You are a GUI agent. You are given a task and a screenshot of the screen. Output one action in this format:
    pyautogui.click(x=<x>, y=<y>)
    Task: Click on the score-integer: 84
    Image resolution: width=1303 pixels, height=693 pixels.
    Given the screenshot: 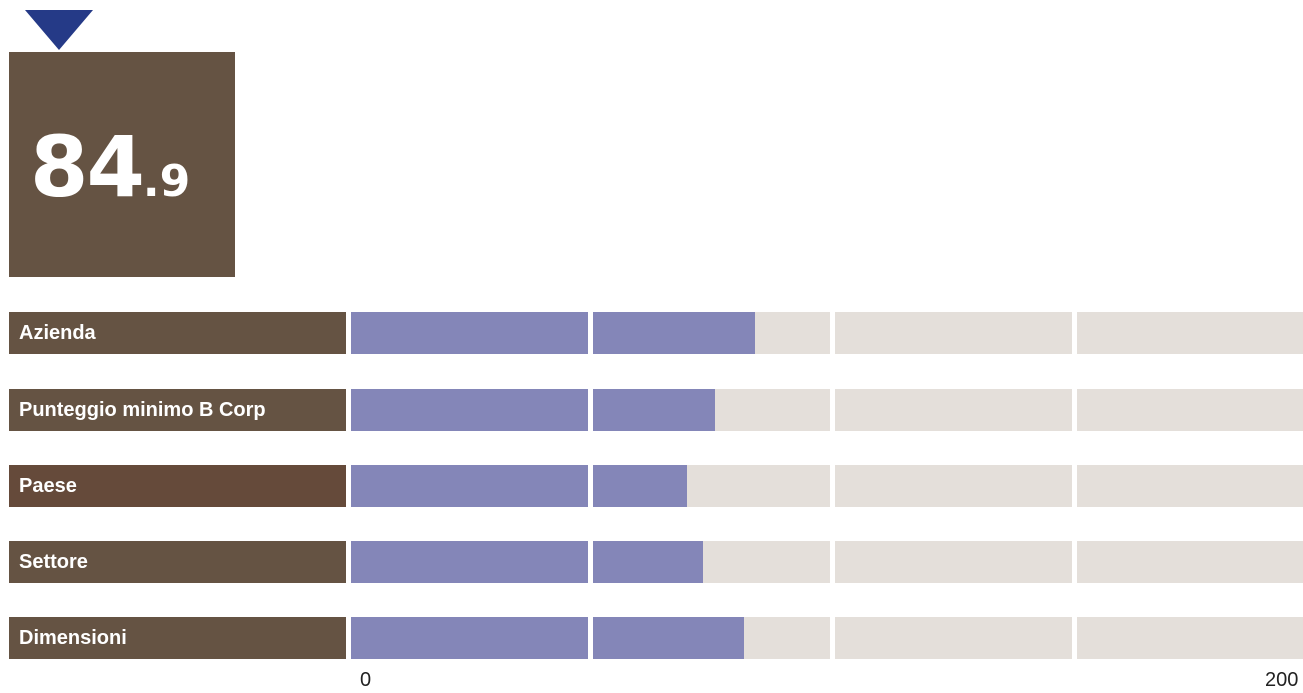 What is the action you would take?
    pyautogui.click(x=87, y=167)
    